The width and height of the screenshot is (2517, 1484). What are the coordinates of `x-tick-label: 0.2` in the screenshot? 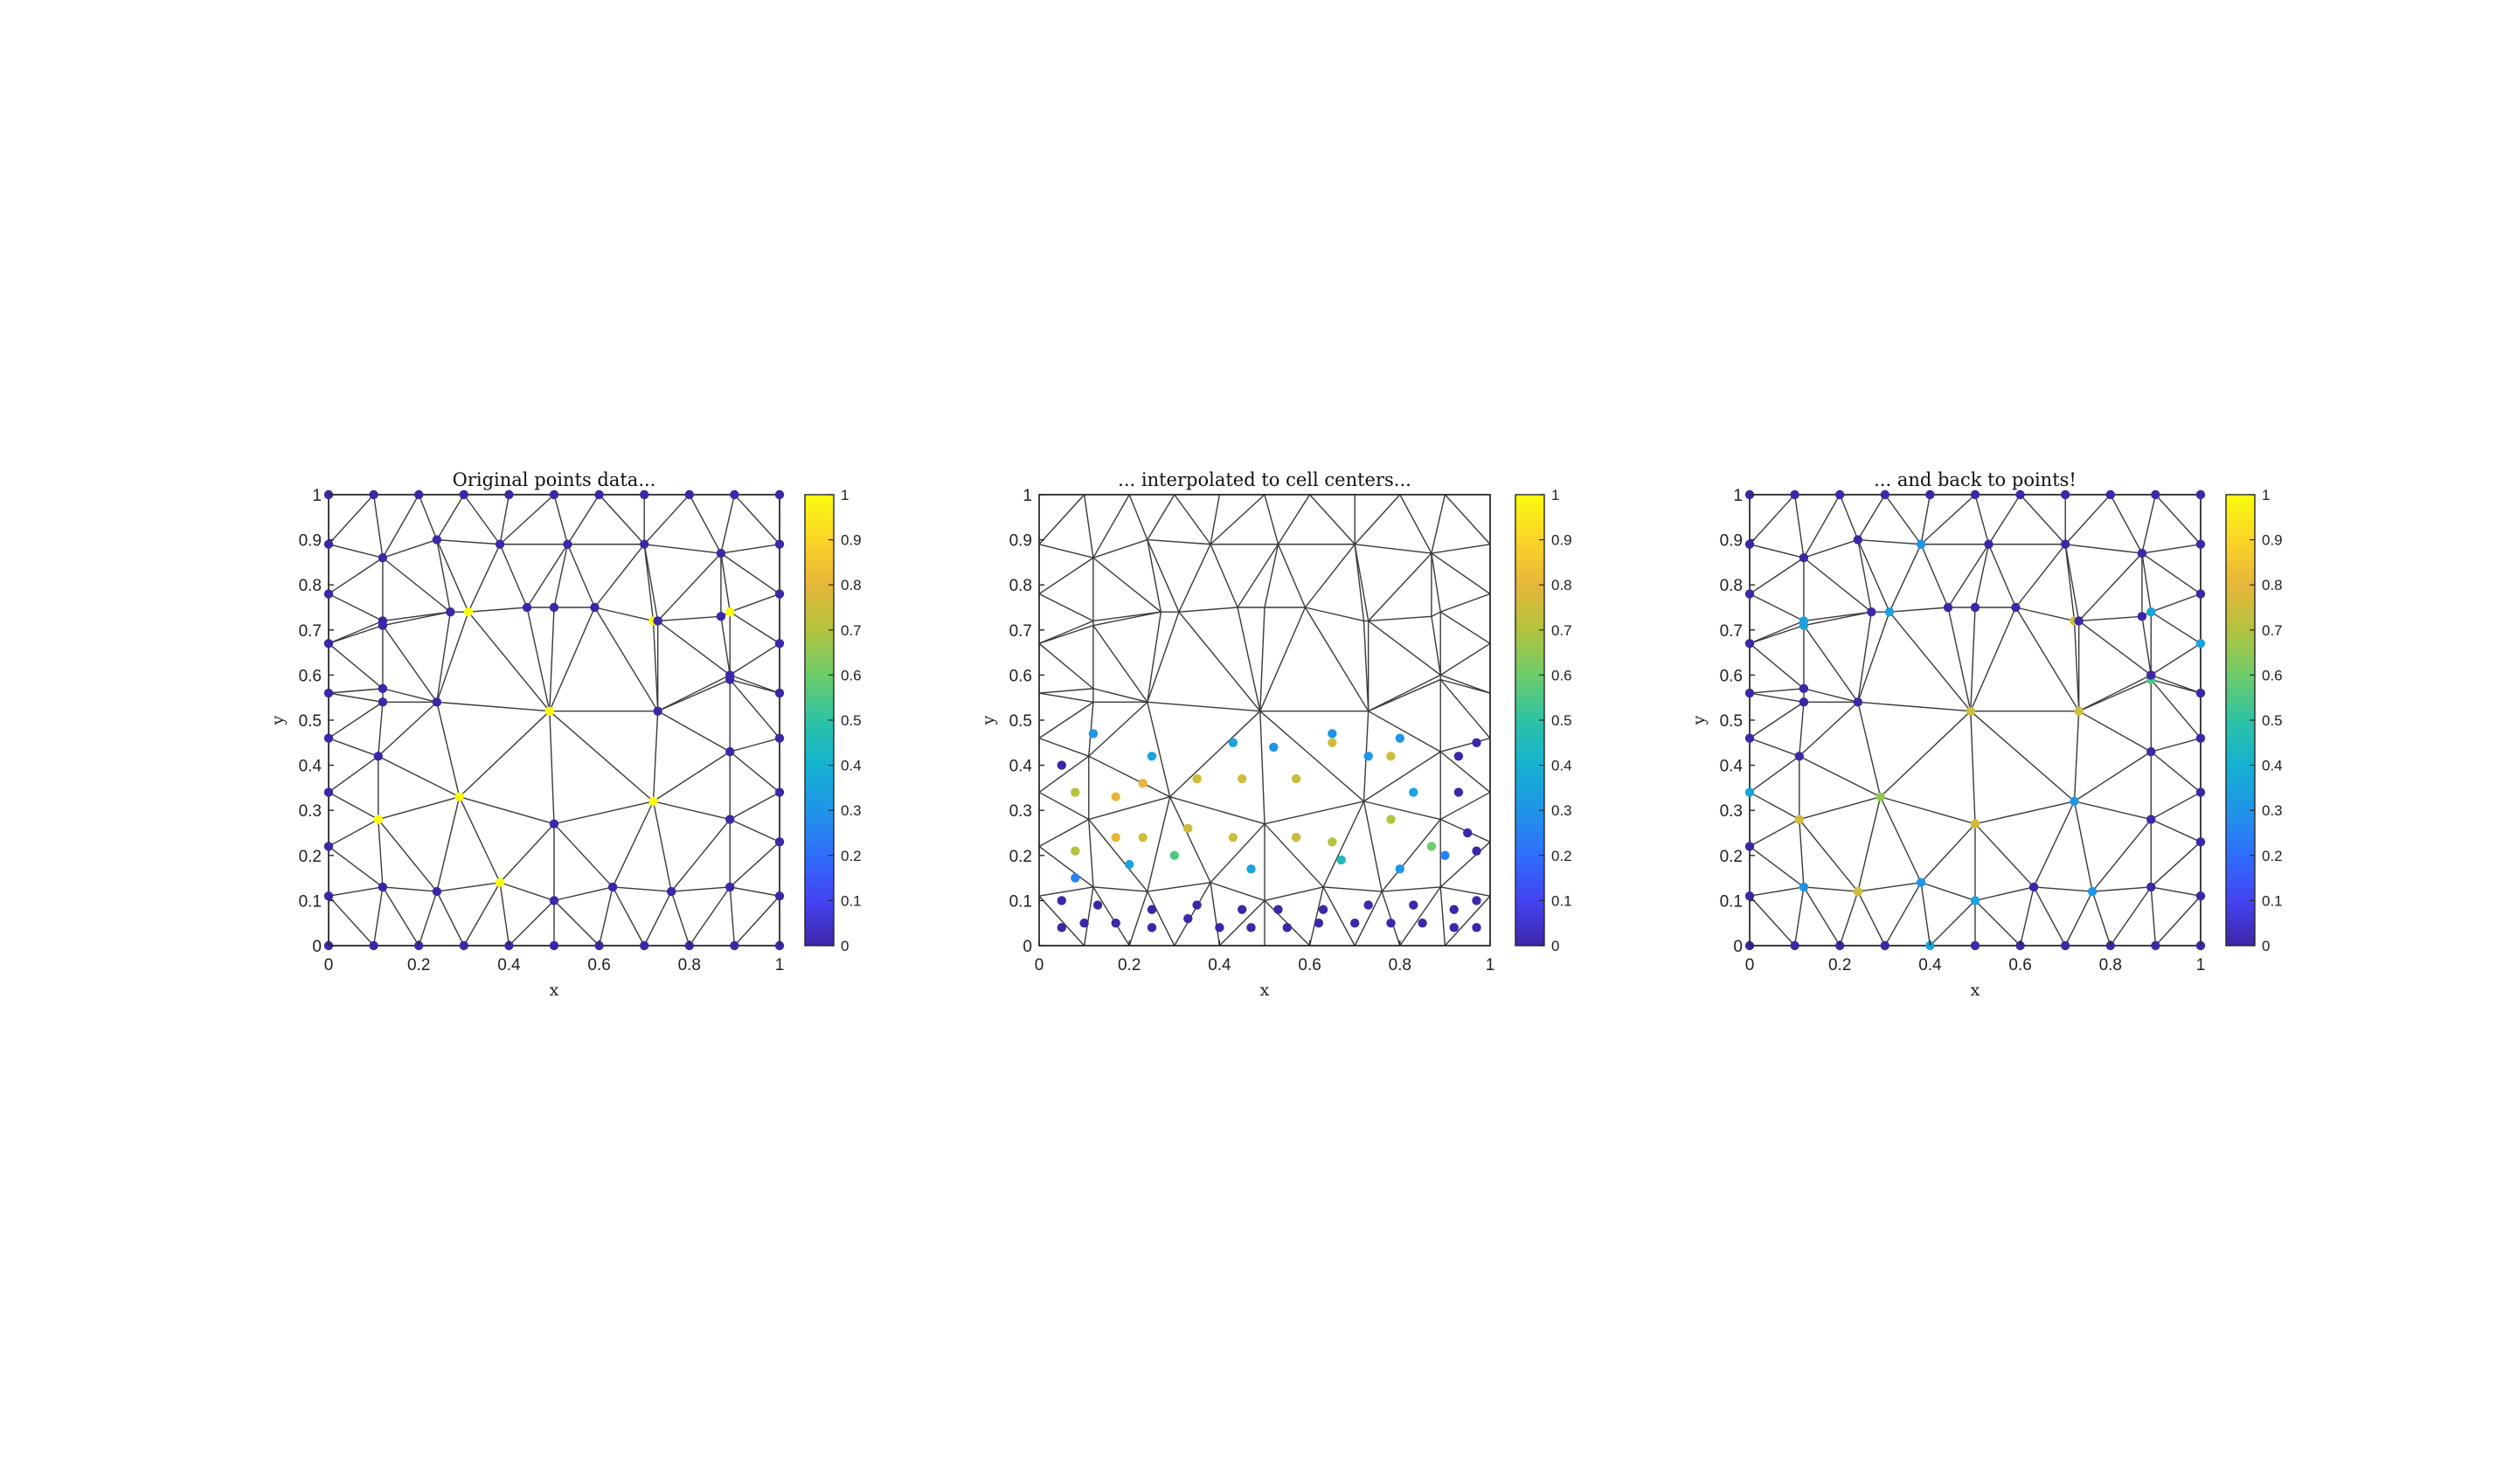 It's located at (1839, 965).